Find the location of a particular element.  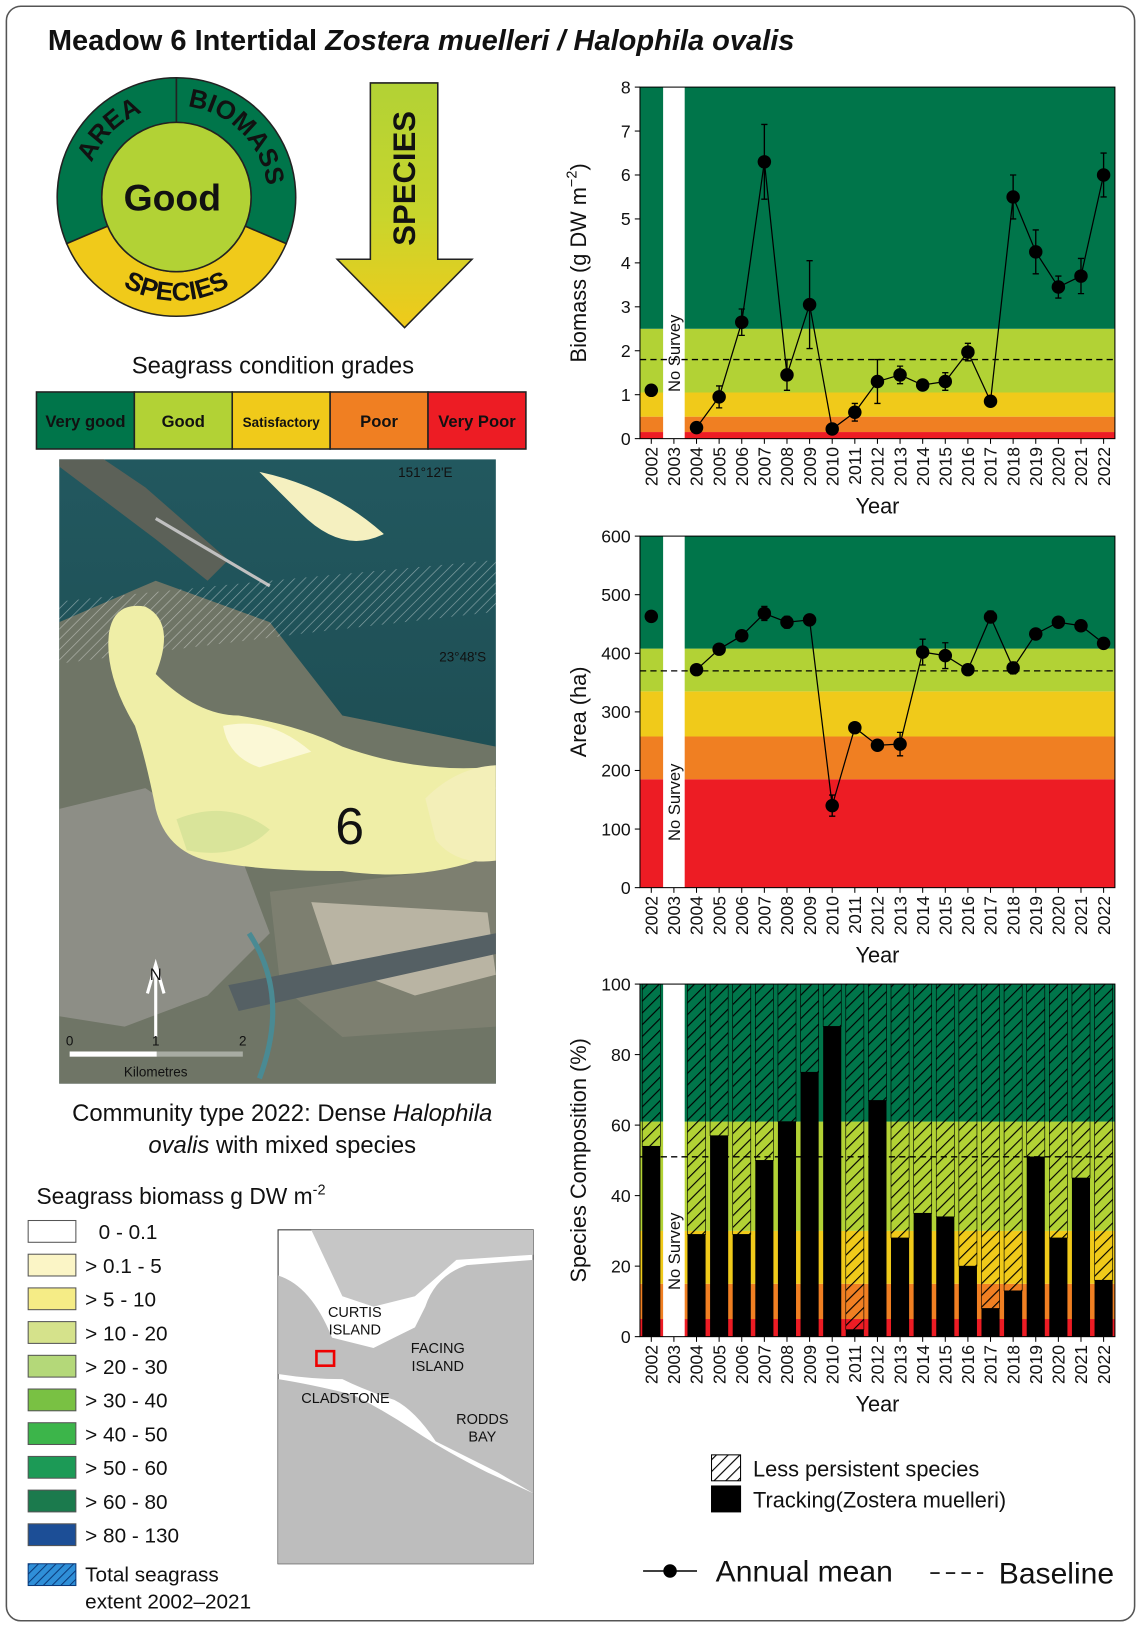

biomass-label: > 10 - 20 is located at coordinates (126, 1333).